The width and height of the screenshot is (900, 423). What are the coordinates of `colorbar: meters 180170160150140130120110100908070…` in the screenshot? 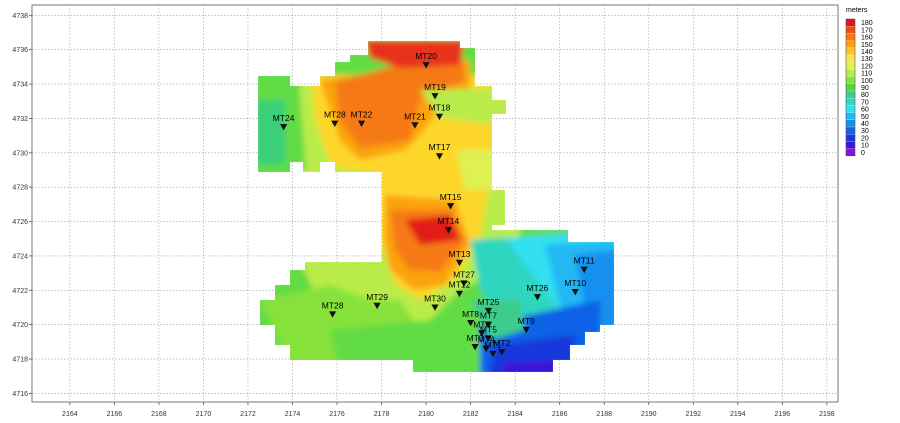 It's located at (859, 82).